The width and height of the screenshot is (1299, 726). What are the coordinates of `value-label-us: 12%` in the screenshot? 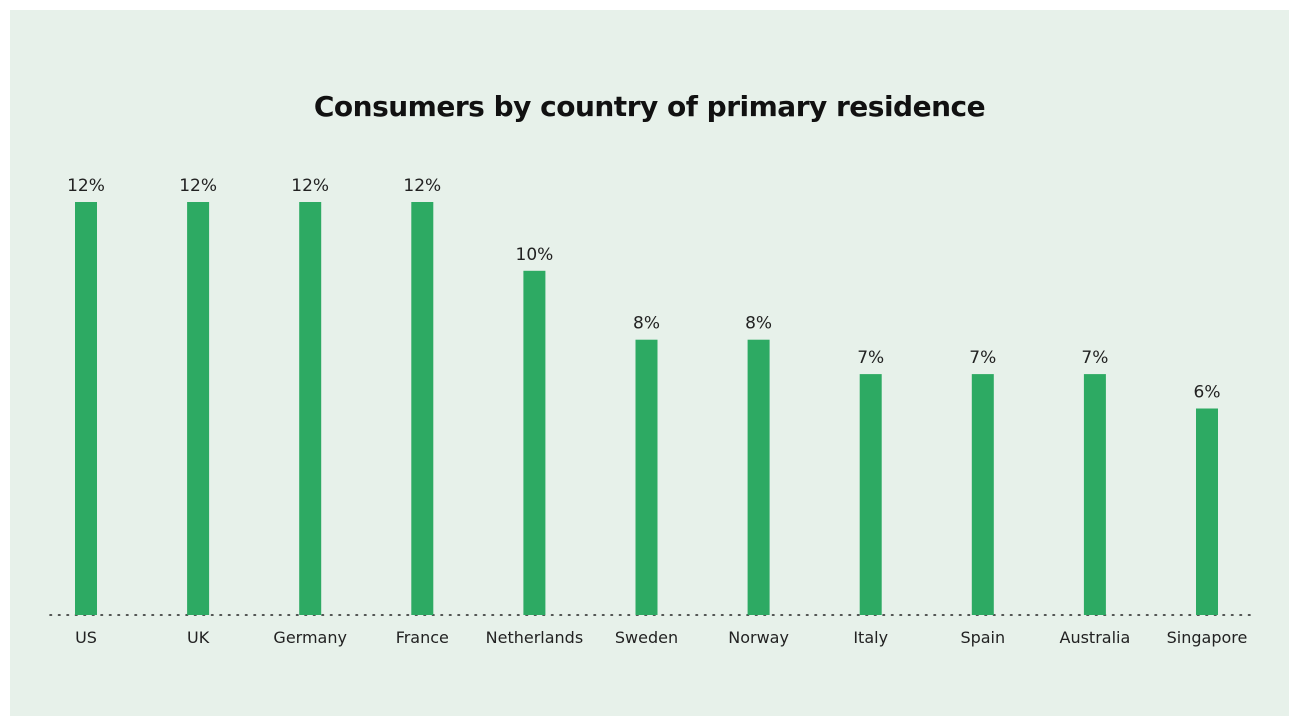 It's located at (86, 186).